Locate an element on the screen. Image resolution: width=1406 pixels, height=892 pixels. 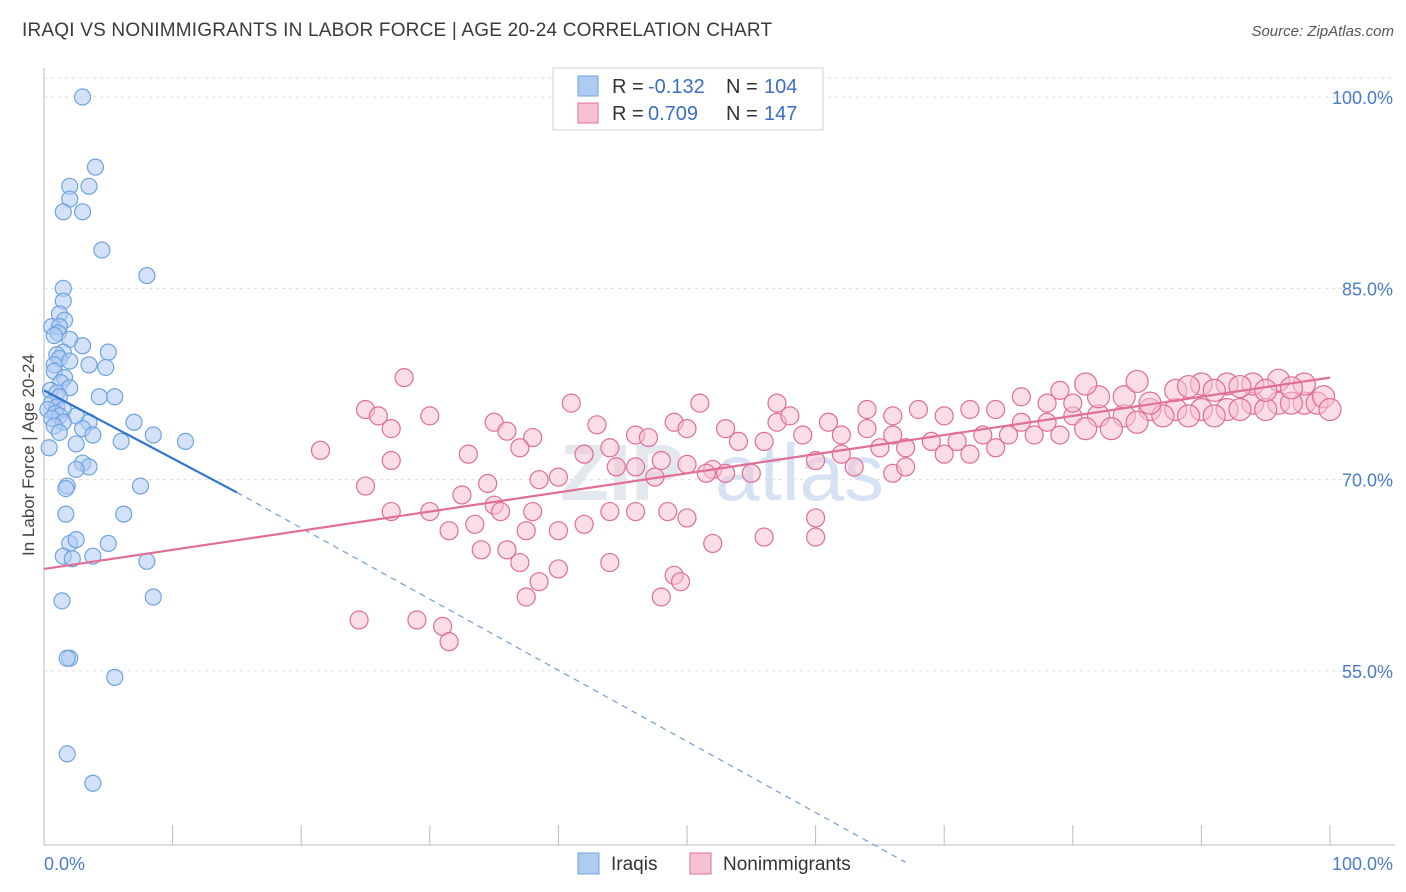
y-tick-label-2: 70.0% is located at coordinates (1367, 481).